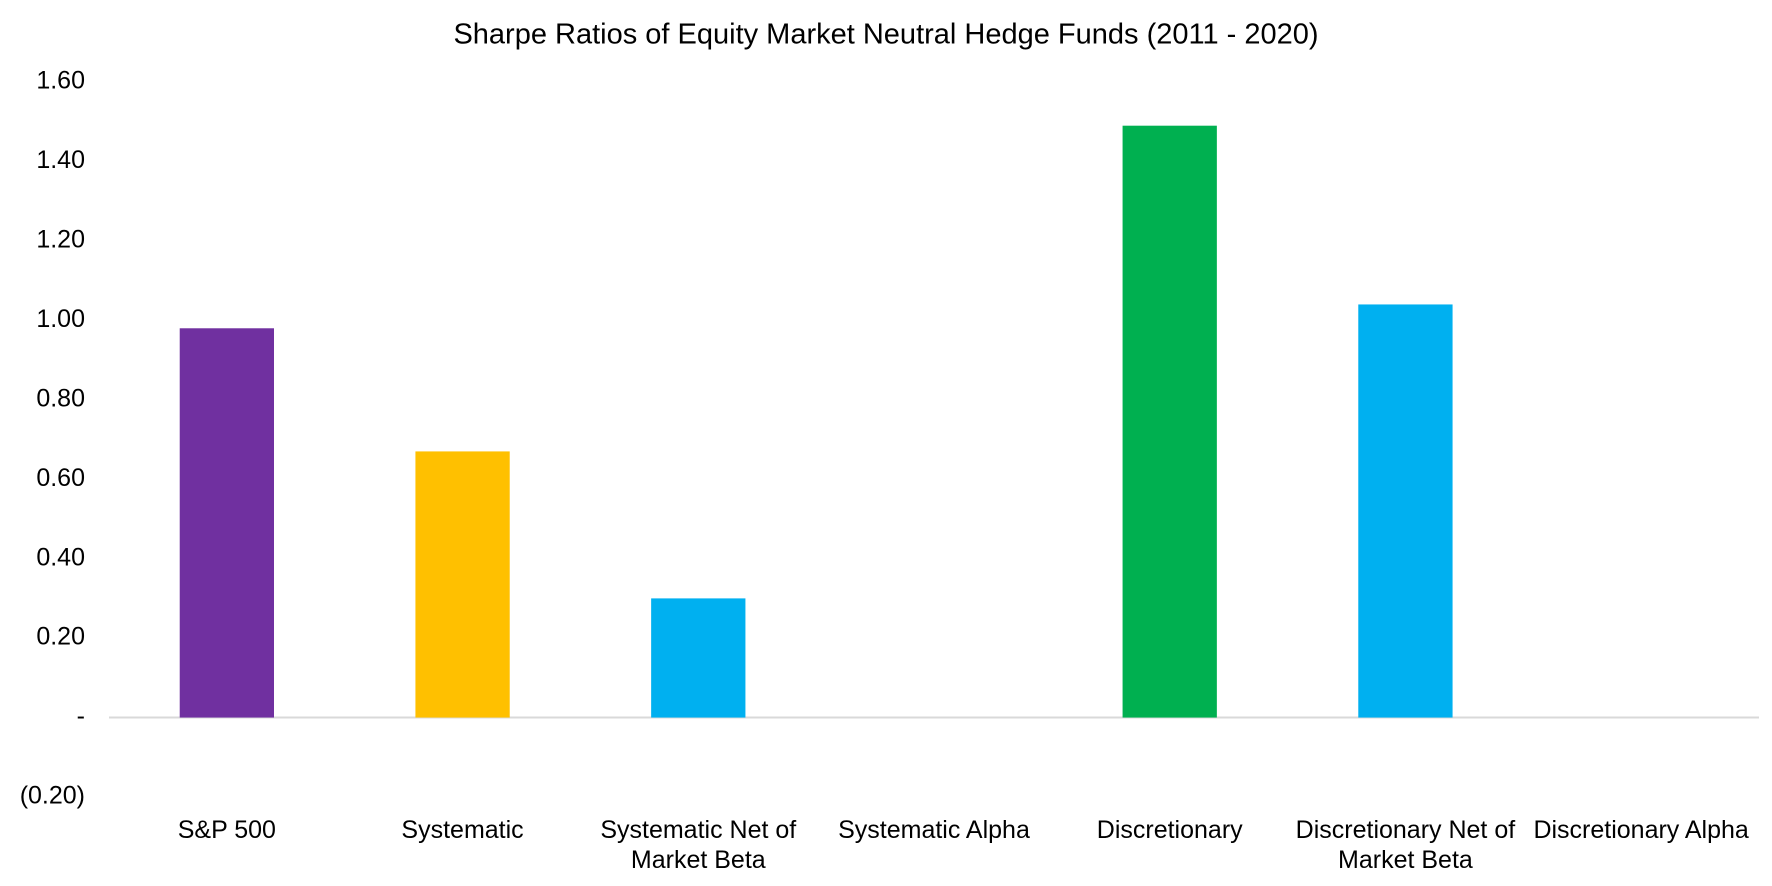 This screenshot has width=1772, height=886. Describe the element at coordinates (226, 830) in the screenshot. I see `x-tick-label: S&P 500` at that location.